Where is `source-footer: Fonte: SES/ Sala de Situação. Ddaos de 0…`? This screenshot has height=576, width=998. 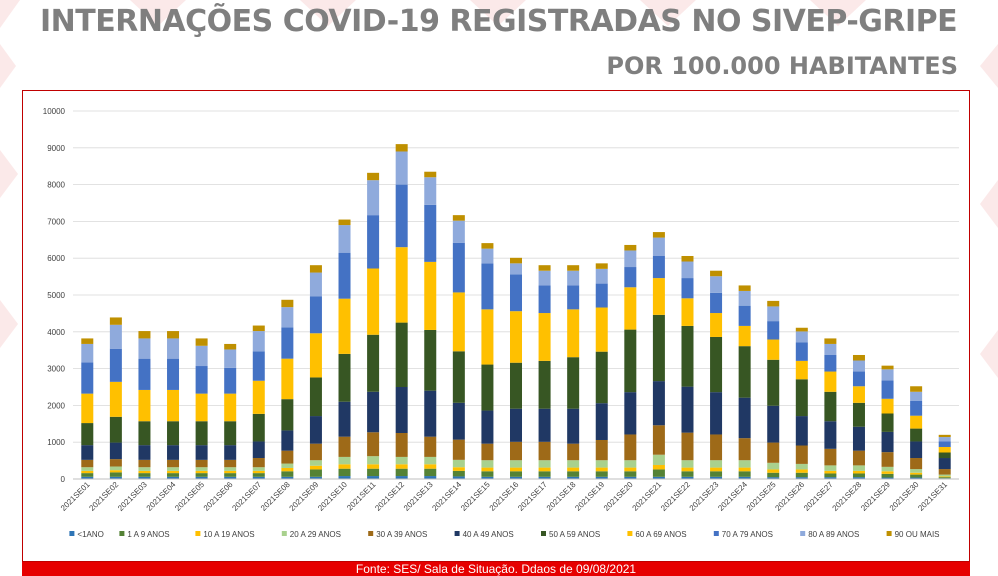
source-footer: Fonte: SES/ Sala de Situação. Ddaos de 0… is located at coordinates (496, 569).